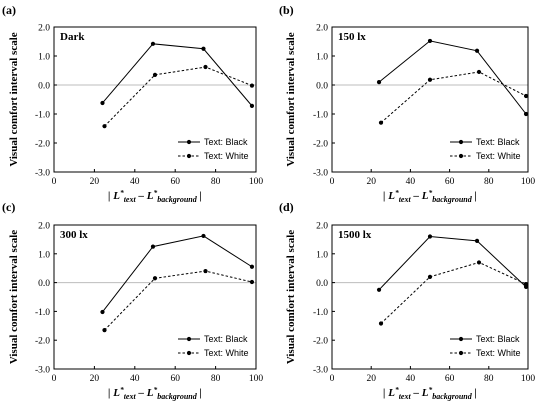 The image size is (550, 405). What do you see at coordinates (352, 37) in the screenshot?
I see `chart-title: 150 lx` at bounding box center [352, 37].